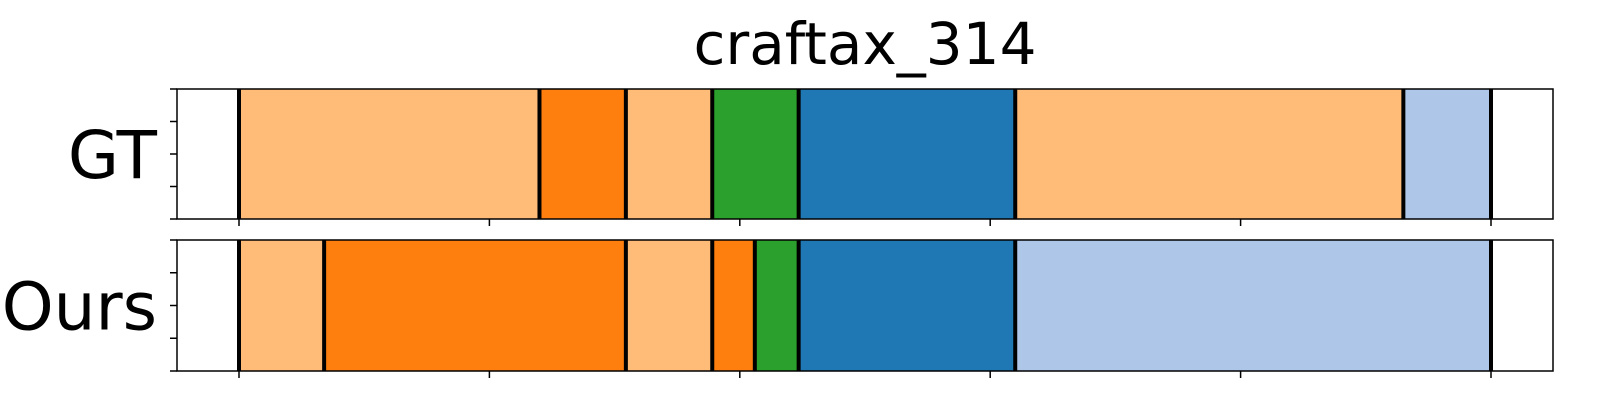 This screenshot has height=400, width=1600. What do you see at coordinates (865, 44) in the screenshot?
I see `chart-title: craftax_314` at bounding box center [865, 44].